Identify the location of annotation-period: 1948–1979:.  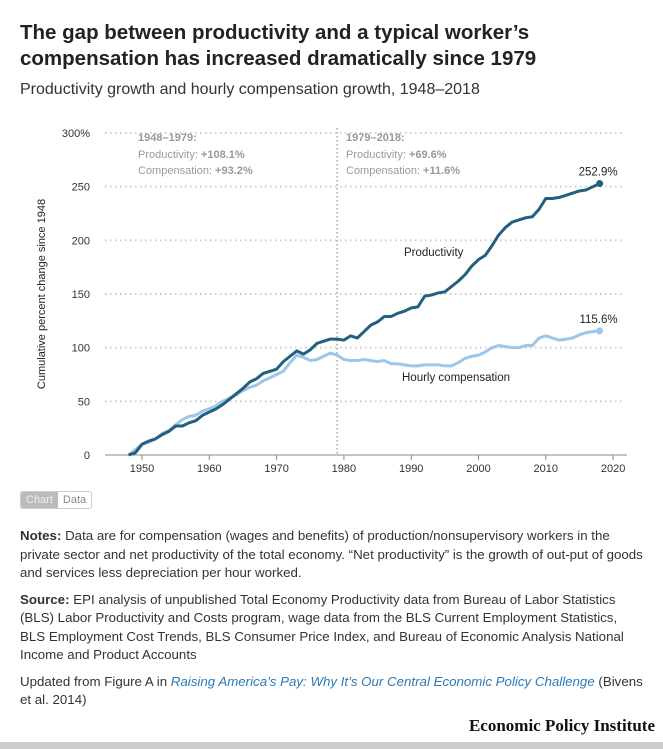
(167, 138).